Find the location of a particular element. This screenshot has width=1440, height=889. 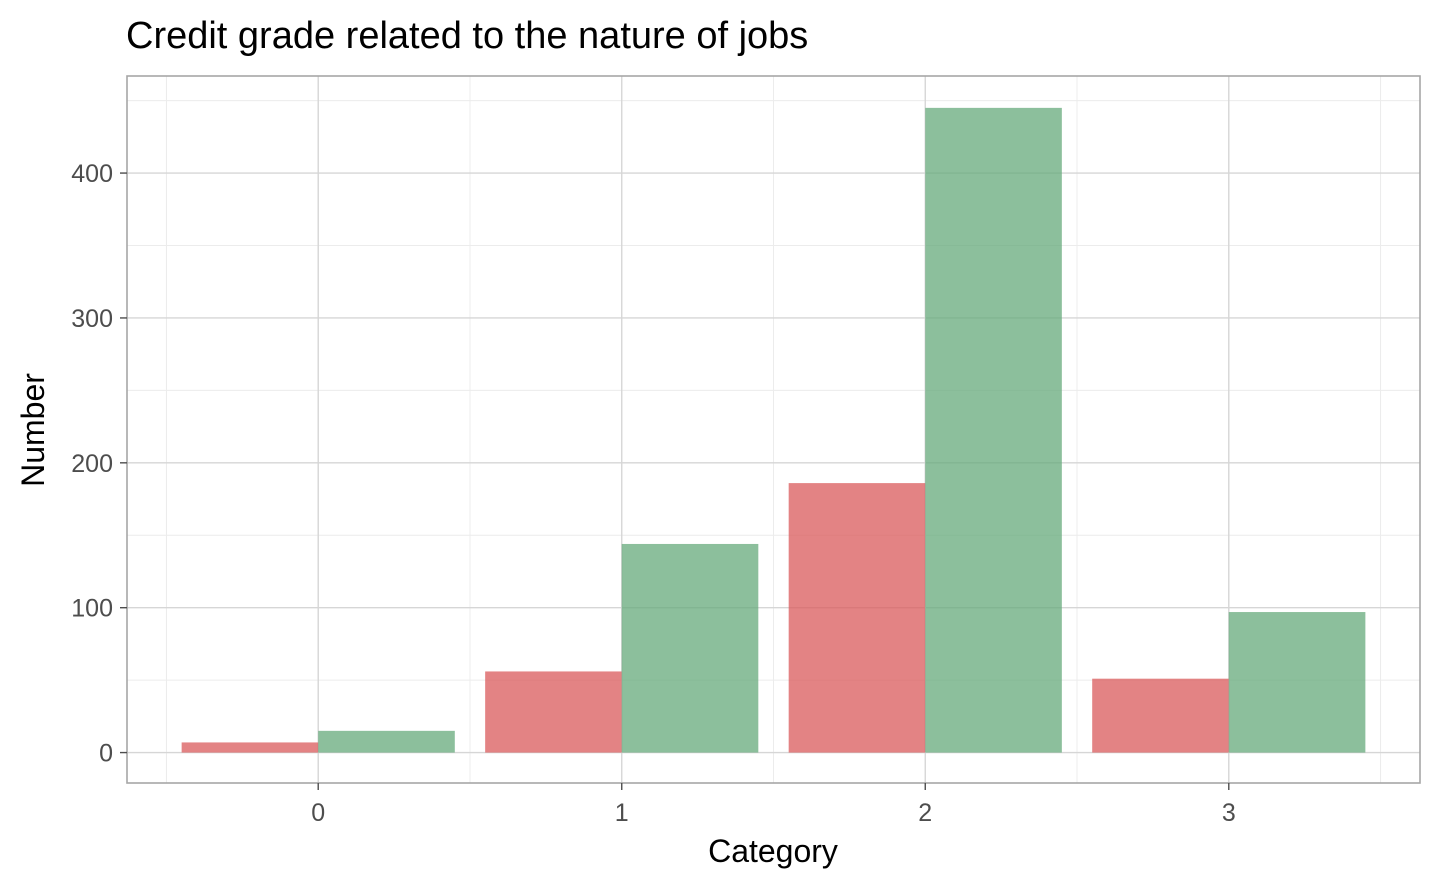

x-tick-label: 2 is located at coordinates (925, 813).